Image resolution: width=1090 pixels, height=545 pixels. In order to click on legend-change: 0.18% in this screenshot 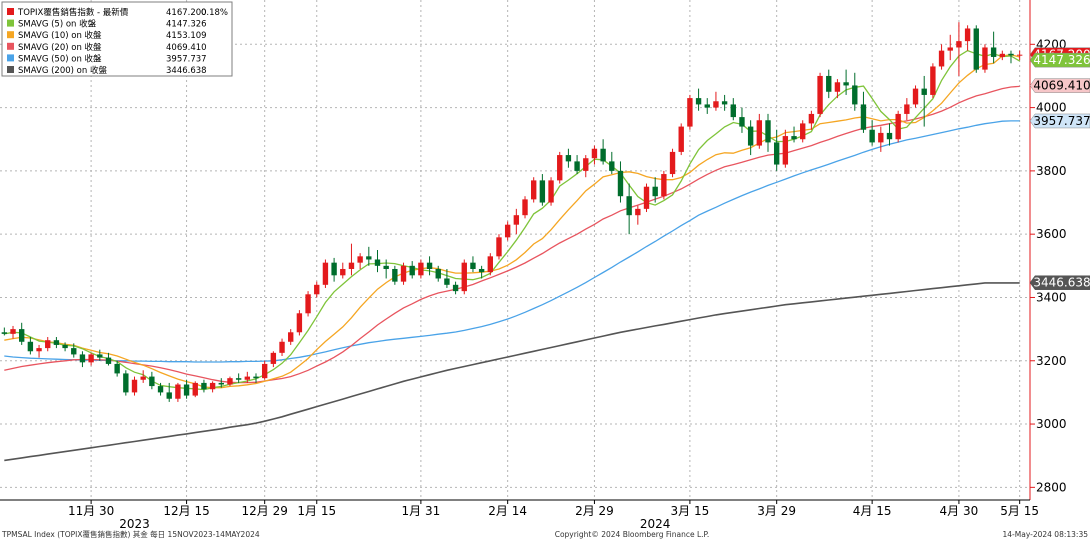, I will do `click(214, 13)`.